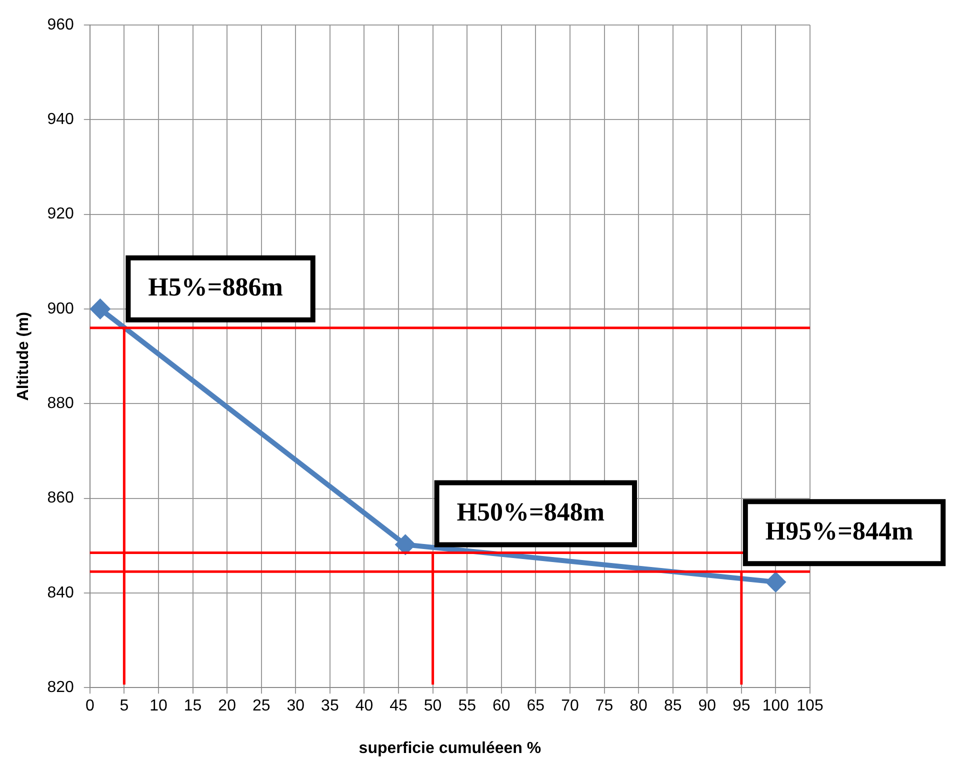  Describe the element at coordinates (467, 706) in the screenshot. I see `x-tick-label: 55` at that location.